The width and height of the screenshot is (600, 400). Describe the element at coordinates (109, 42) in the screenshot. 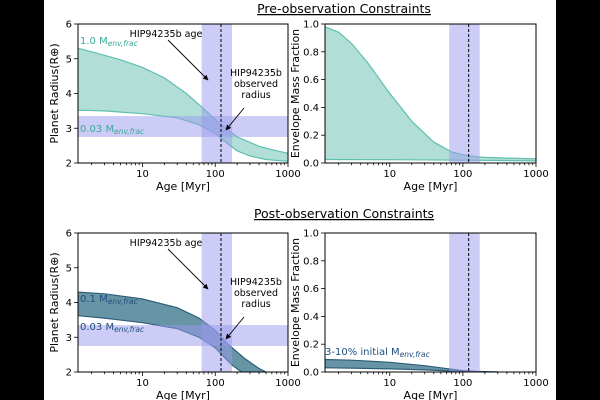

I see `series-label-1p0: 1.0 Menv,frac` at that location.